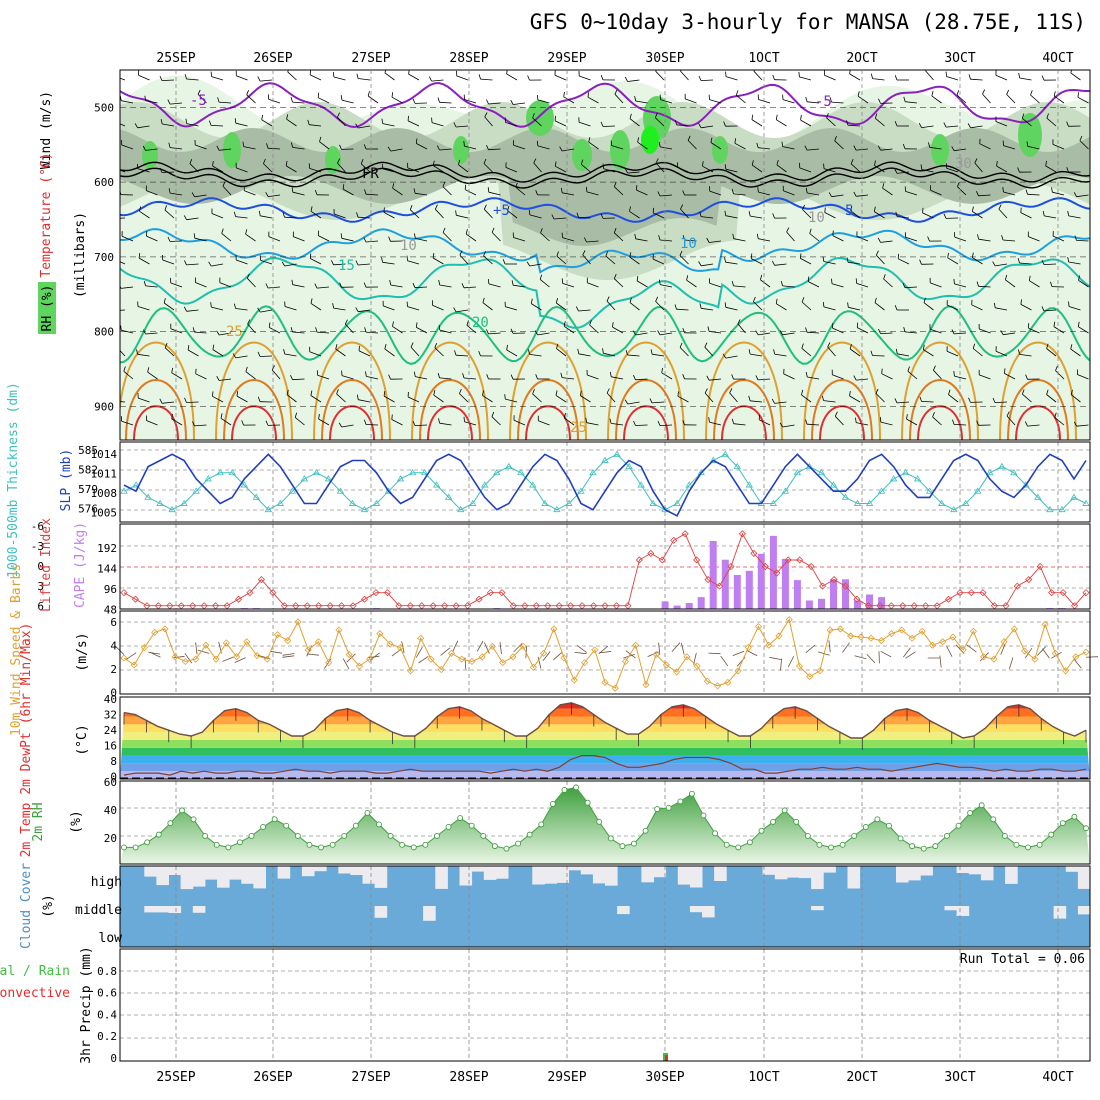 Image resolution: width=1100 pixels, height=1100 pixels. What do you see at coordinates (605, 825) in the screenshot?
I see `rh-area` at bounding box center [605, 825].